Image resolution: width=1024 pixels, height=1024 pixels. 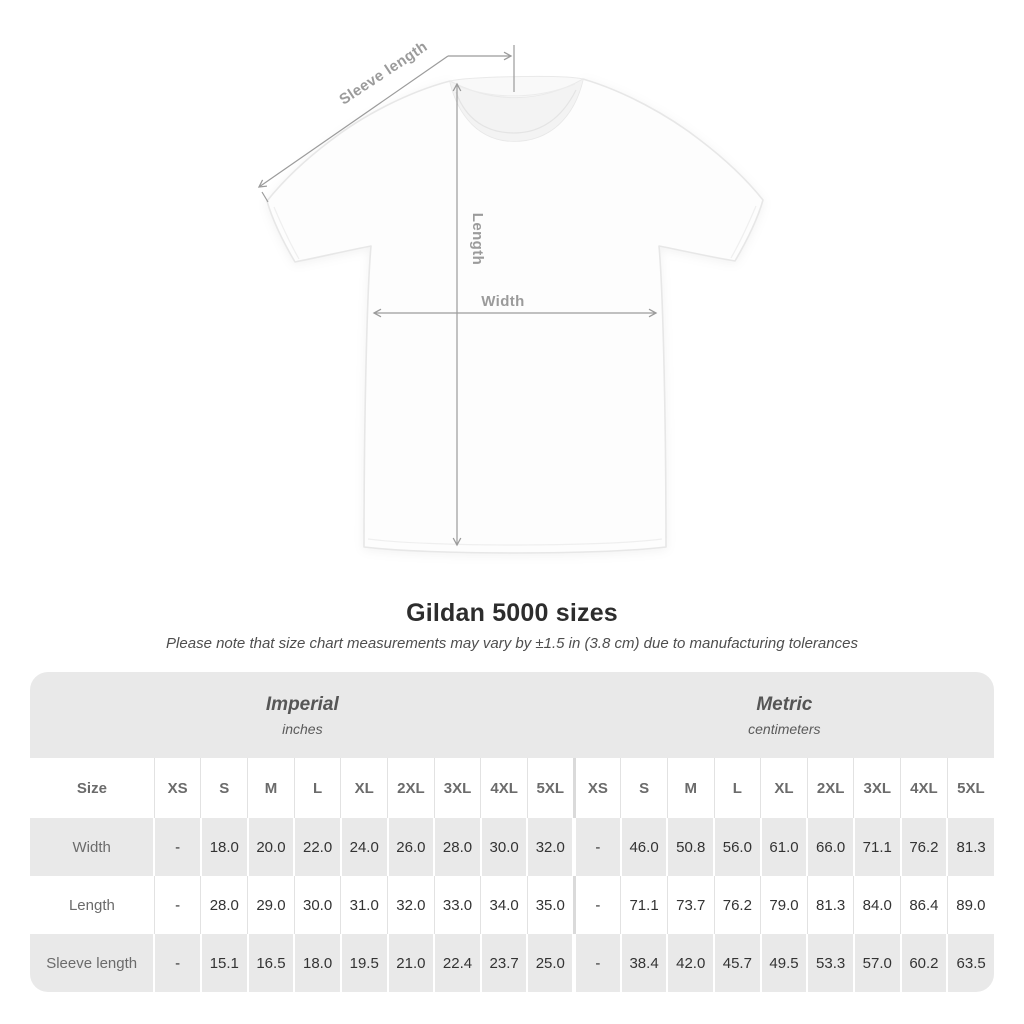 What do you see at coordinates (223, 963) in the screenshot?
I see `value-cell: 15.1` at bounding box center [223, 963].